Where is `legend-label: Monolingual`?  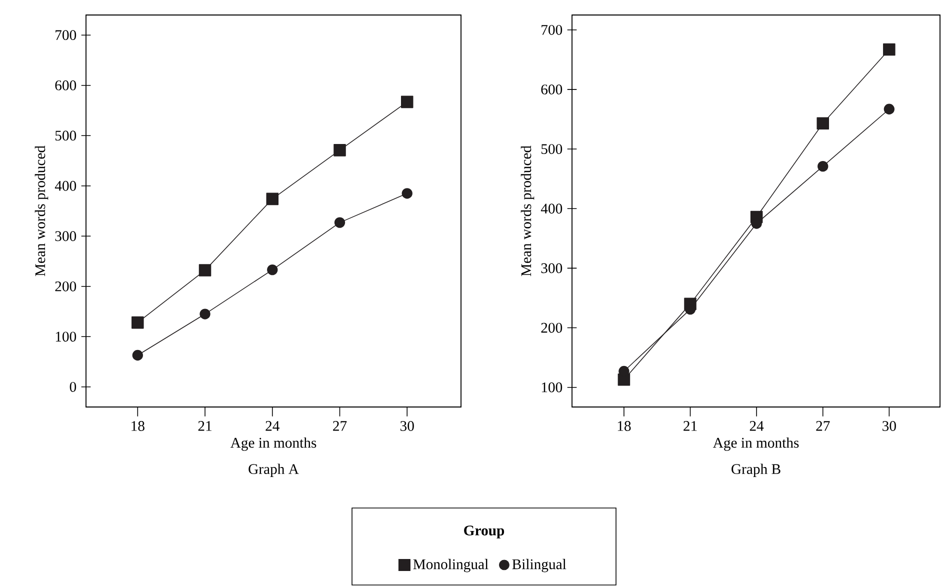
legend-label: Monolingual is located at coordinates (450, 565).